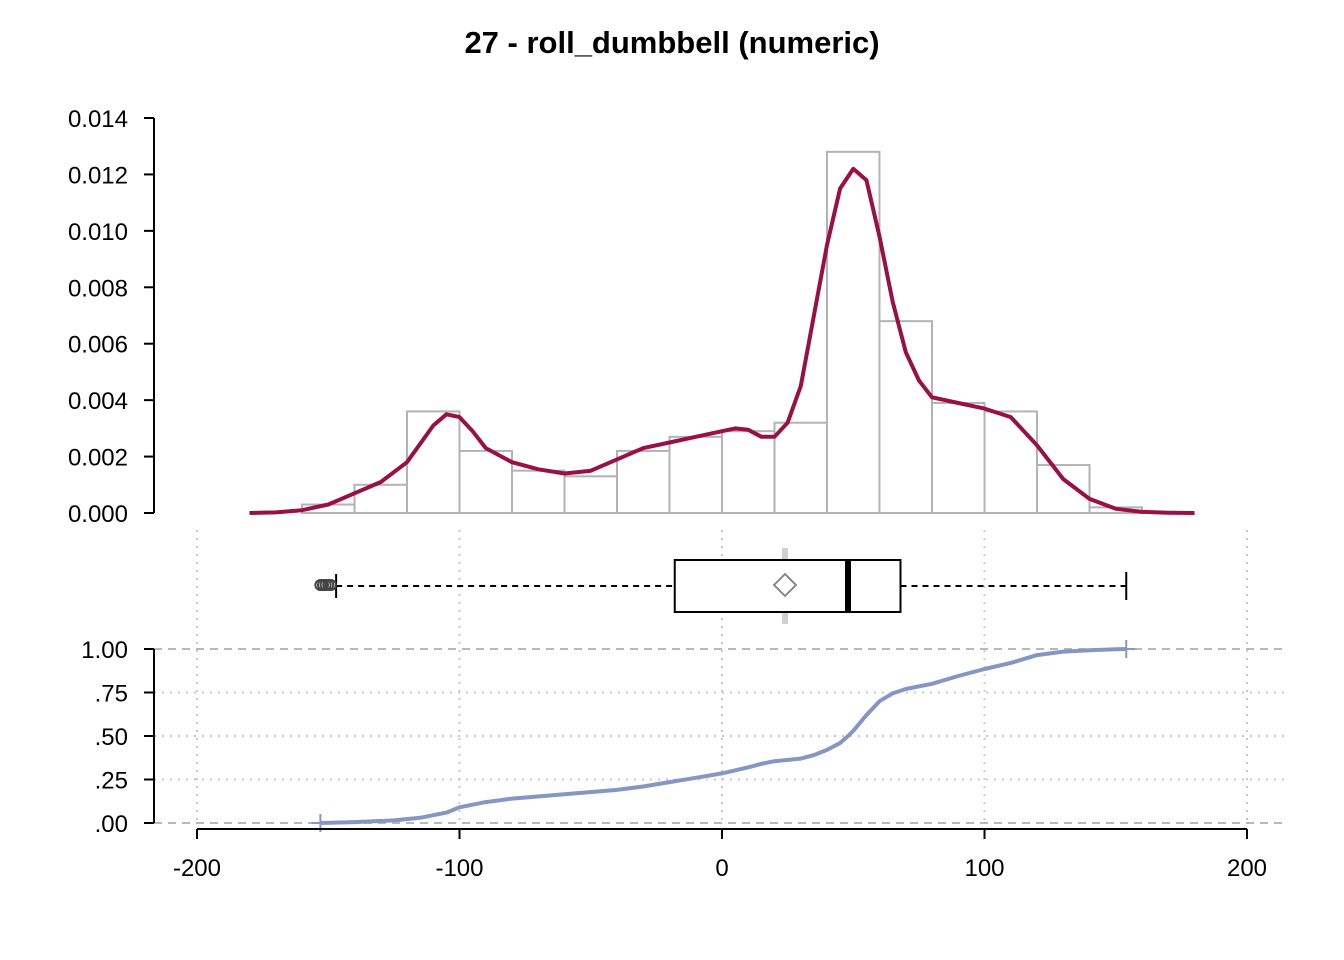 The width and height of the screenshot is (1344, 960). Describe the element at coordinates (111, 781) in the screenshot. I see `ecdf-y-tick-label: .25` at that location.